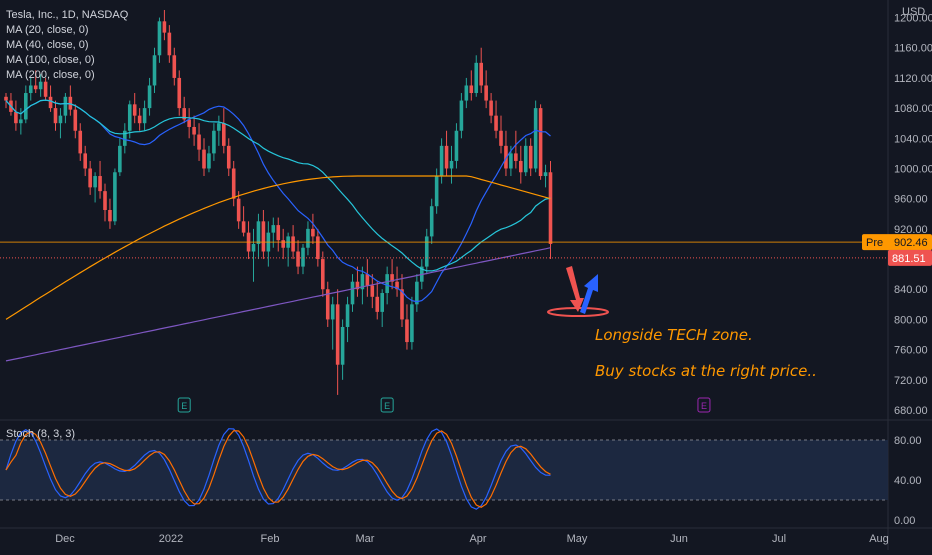 The height and width of the screenshot is (555, 932). I want to click on price-axis-currency: USD, so click(913, 12).